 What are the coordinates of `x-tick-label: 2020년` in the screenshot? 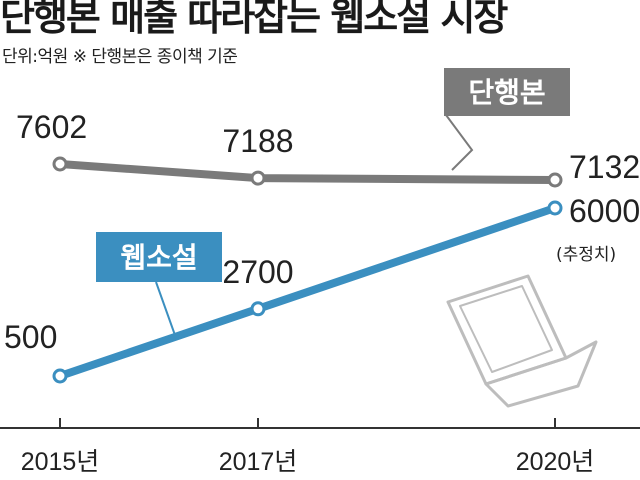 It's located at (555, 462).